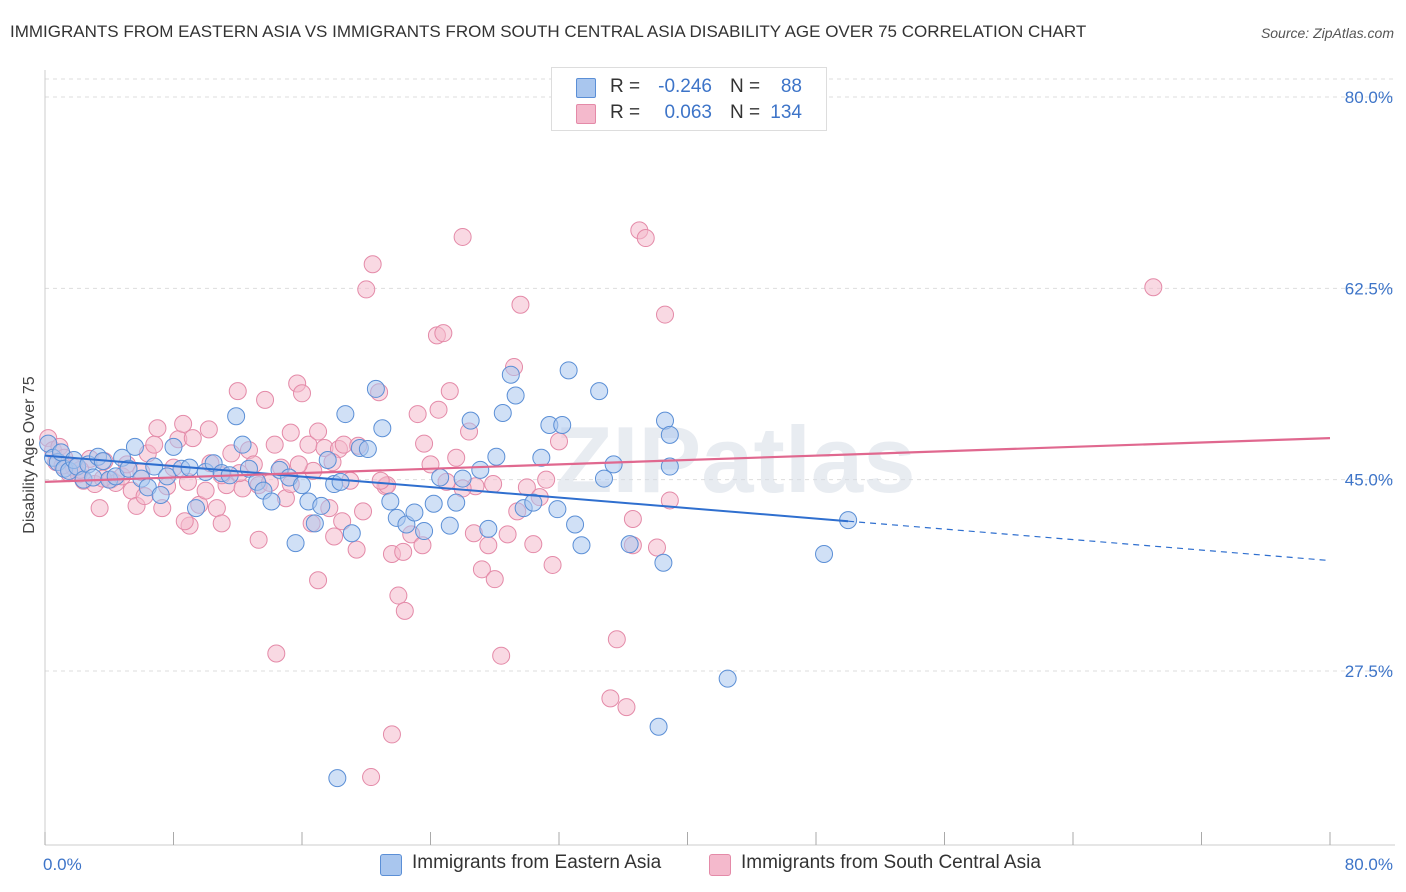 The height and width of the screenshot is (892, 1406). I want to click on x-tick-labels: 0.0% 80.0%, so click(718, 864).